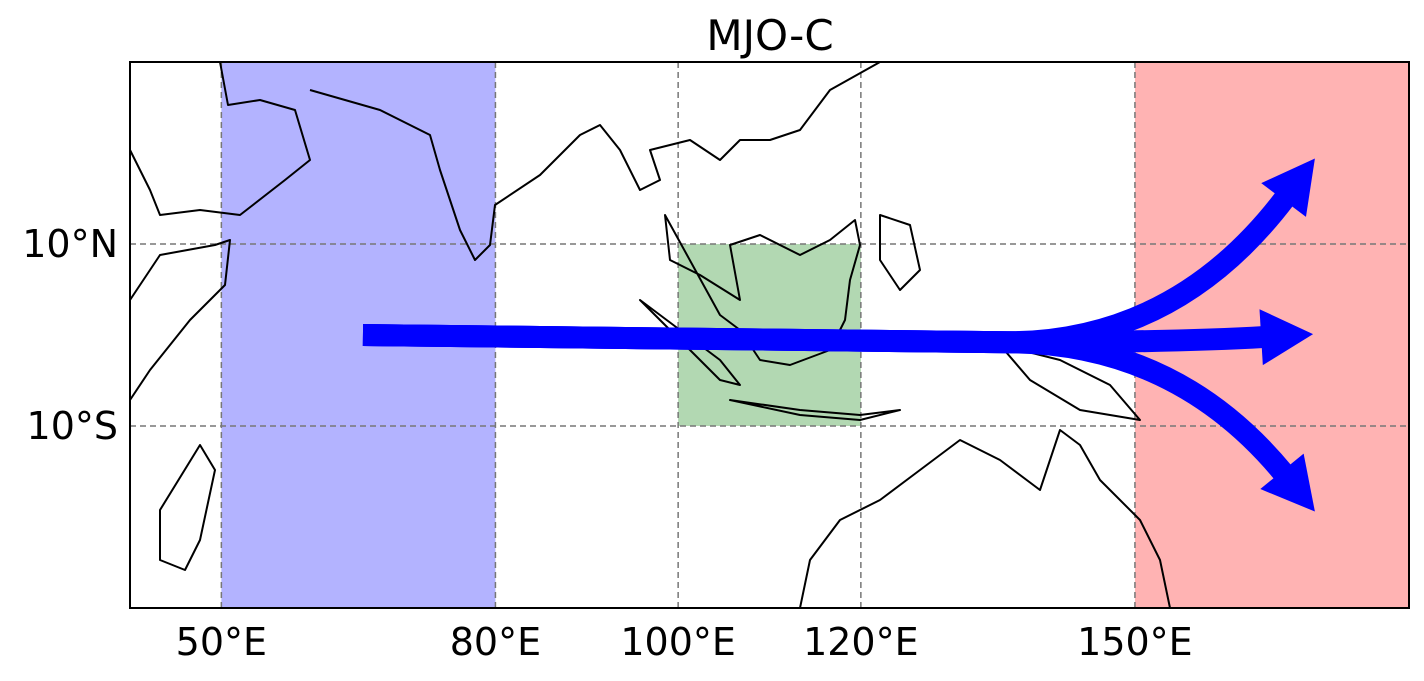  What do you see at coordinates (1135, 642) in the screenshot?
I see `x-tick-label: 150°E` at bounding box center [1135, 642].